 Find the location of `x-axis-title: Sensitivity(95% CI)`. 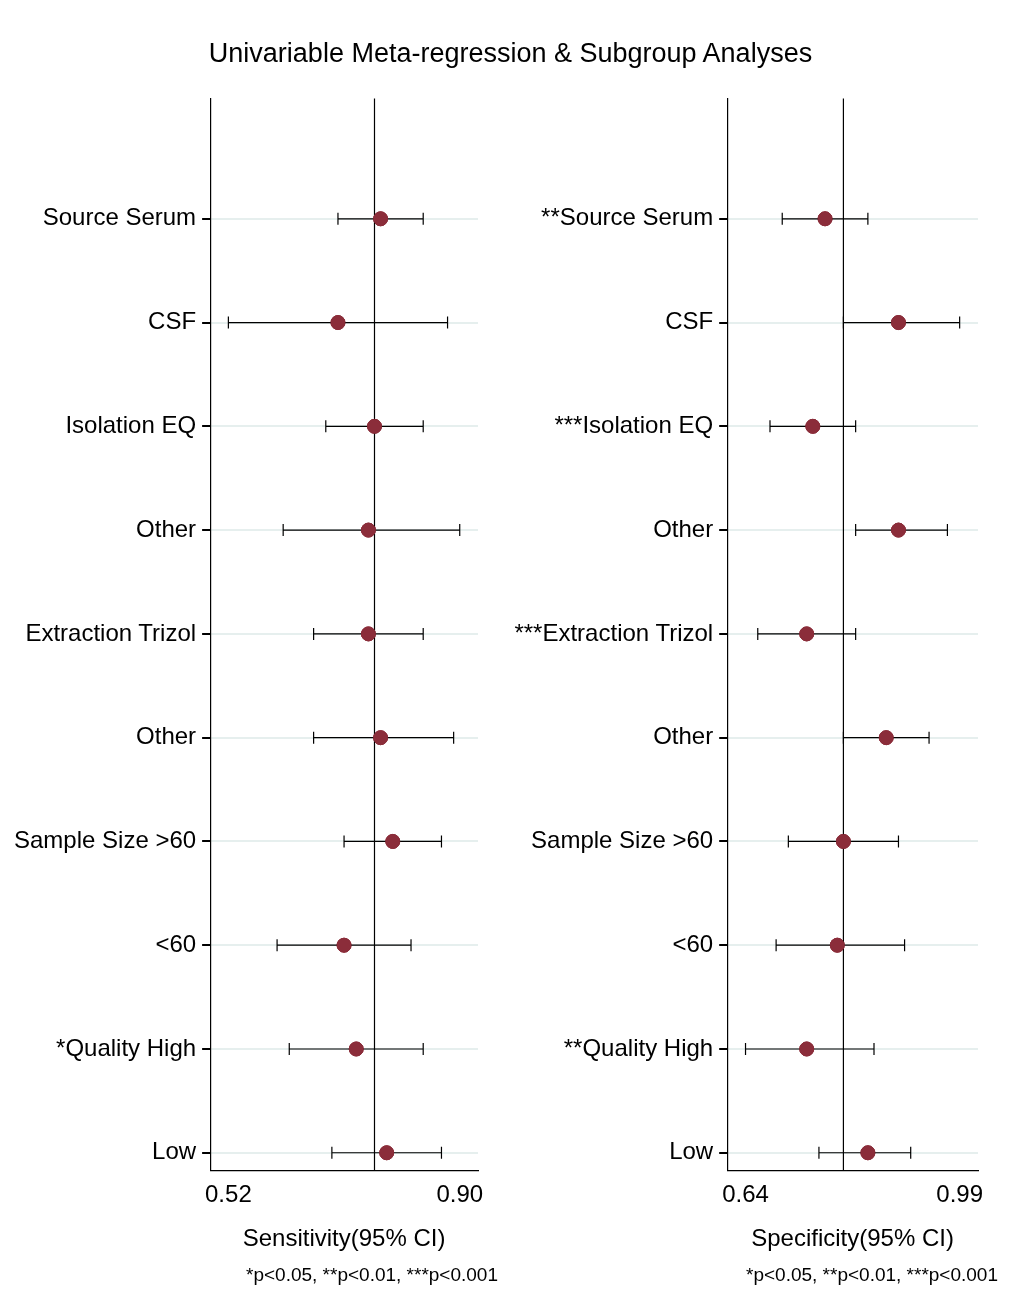

x-axis-title: Sensitivity(95% CI) is located at coordinates (344, 1238).